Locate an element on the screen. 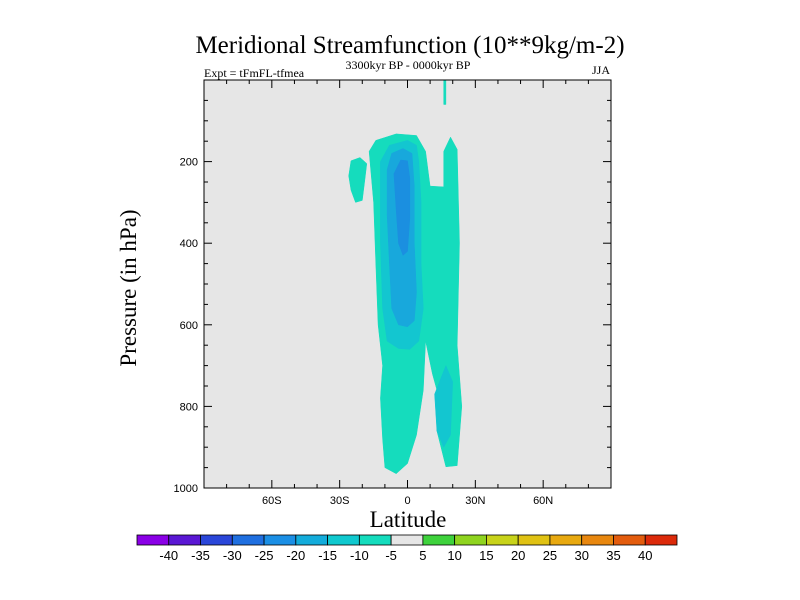 The width and height of the screenshot is (800, 600). colorbar-label: 5 is located at coordinates (422, 555).